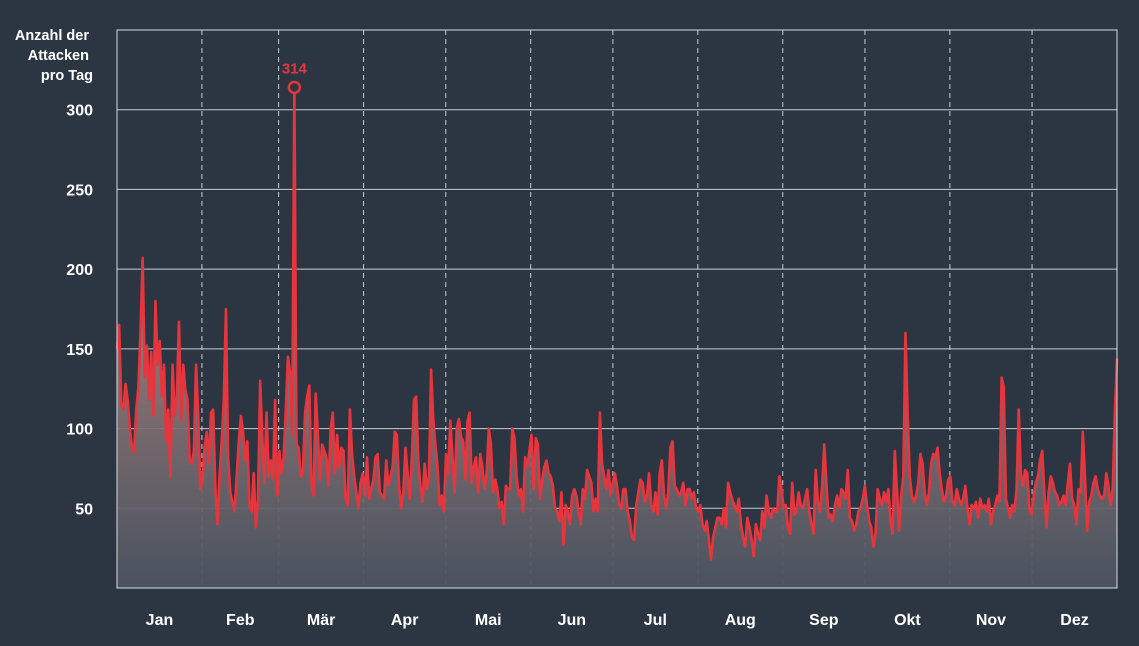  I want to click on month-label: Sep, so click(824, 620).